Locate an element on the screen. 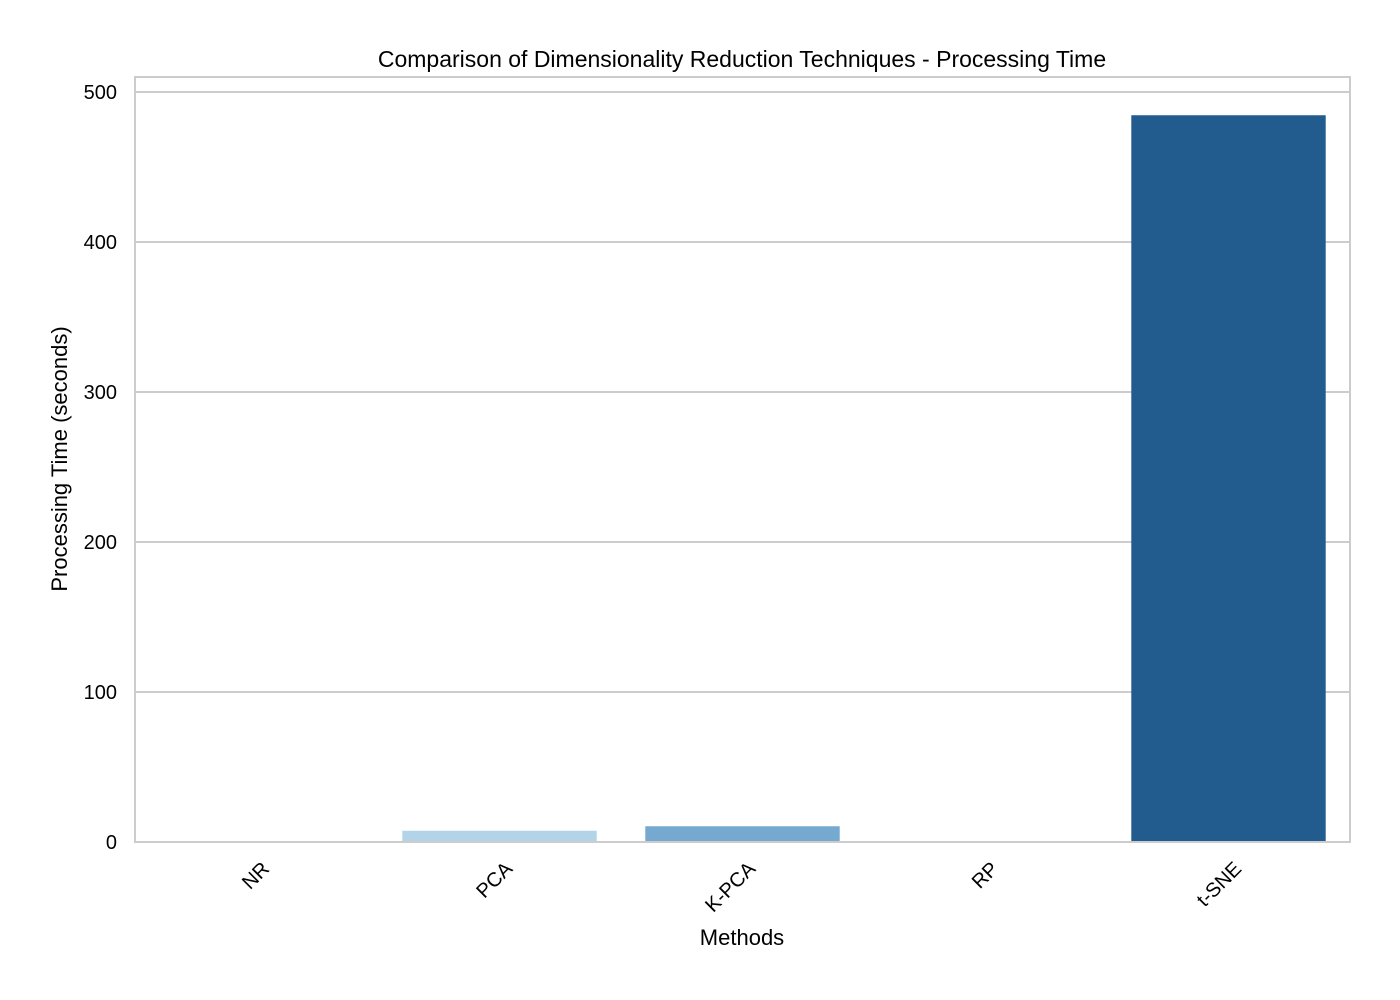  y-tick-label: 300 is located at coordinates (100, 393).